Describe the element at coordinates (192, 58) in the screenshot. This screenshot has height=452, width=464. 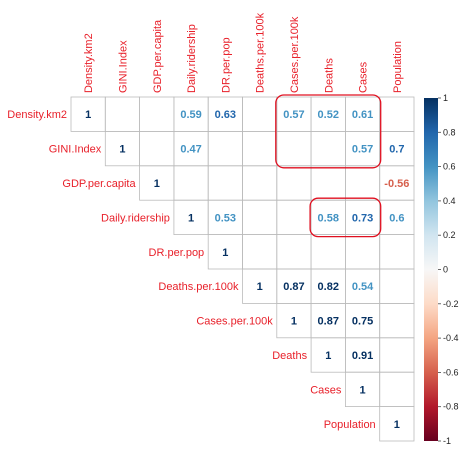
I see `column-label: Daily.ridership` at that location.